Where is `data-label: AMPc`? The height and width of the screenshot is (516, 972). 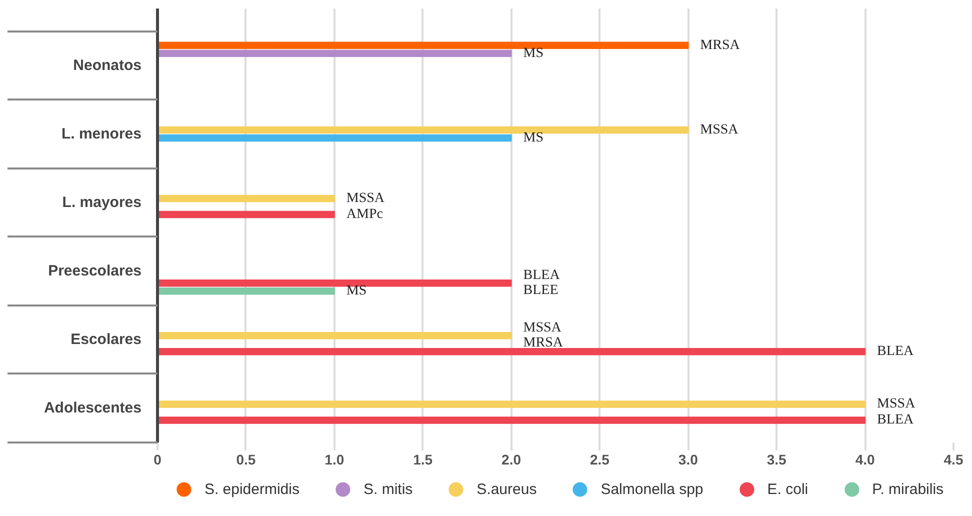 data-label: AMPc is located at coordinates (364, 214).